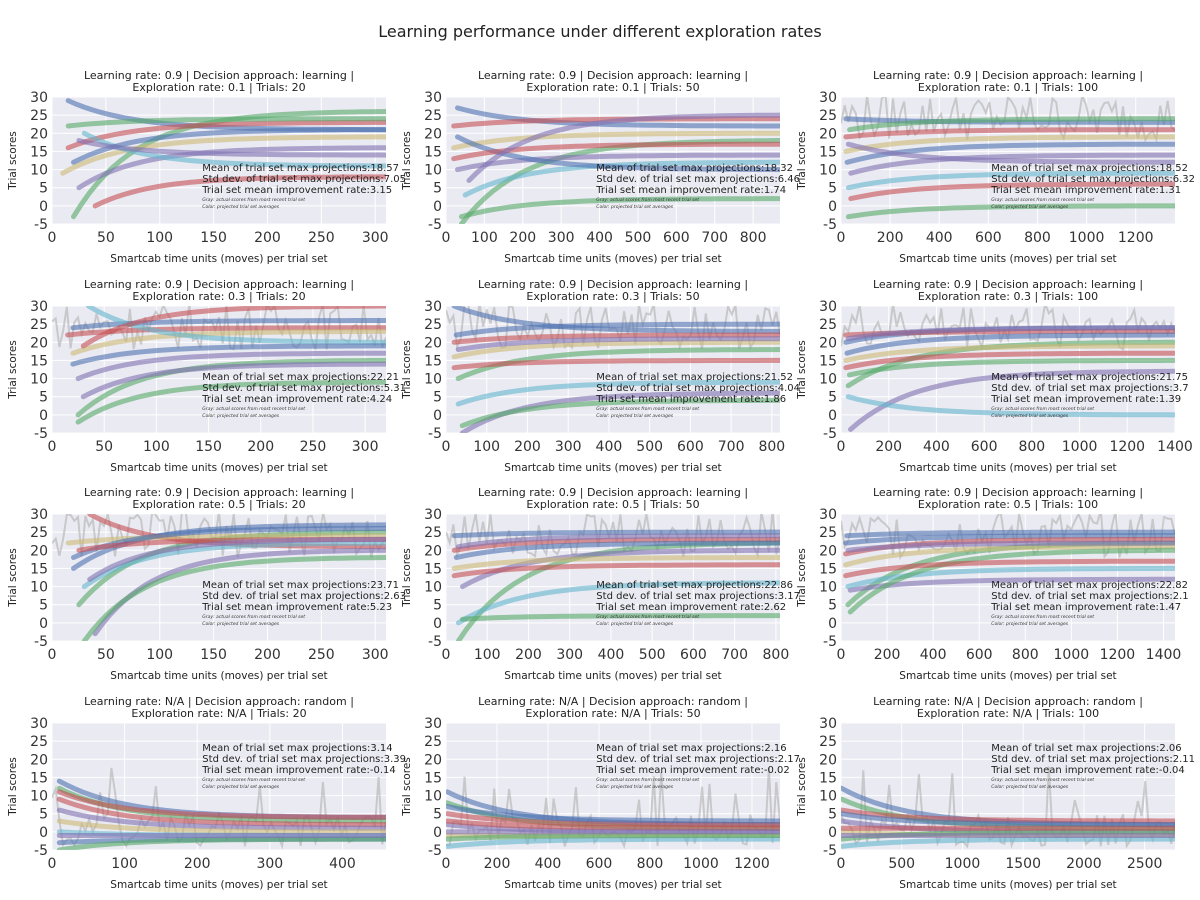 This screenshot has height=900, width=1200. Describe the element at coordinates (159, 655) in the screenshot. I see `x-tick-label: 100` at that location.